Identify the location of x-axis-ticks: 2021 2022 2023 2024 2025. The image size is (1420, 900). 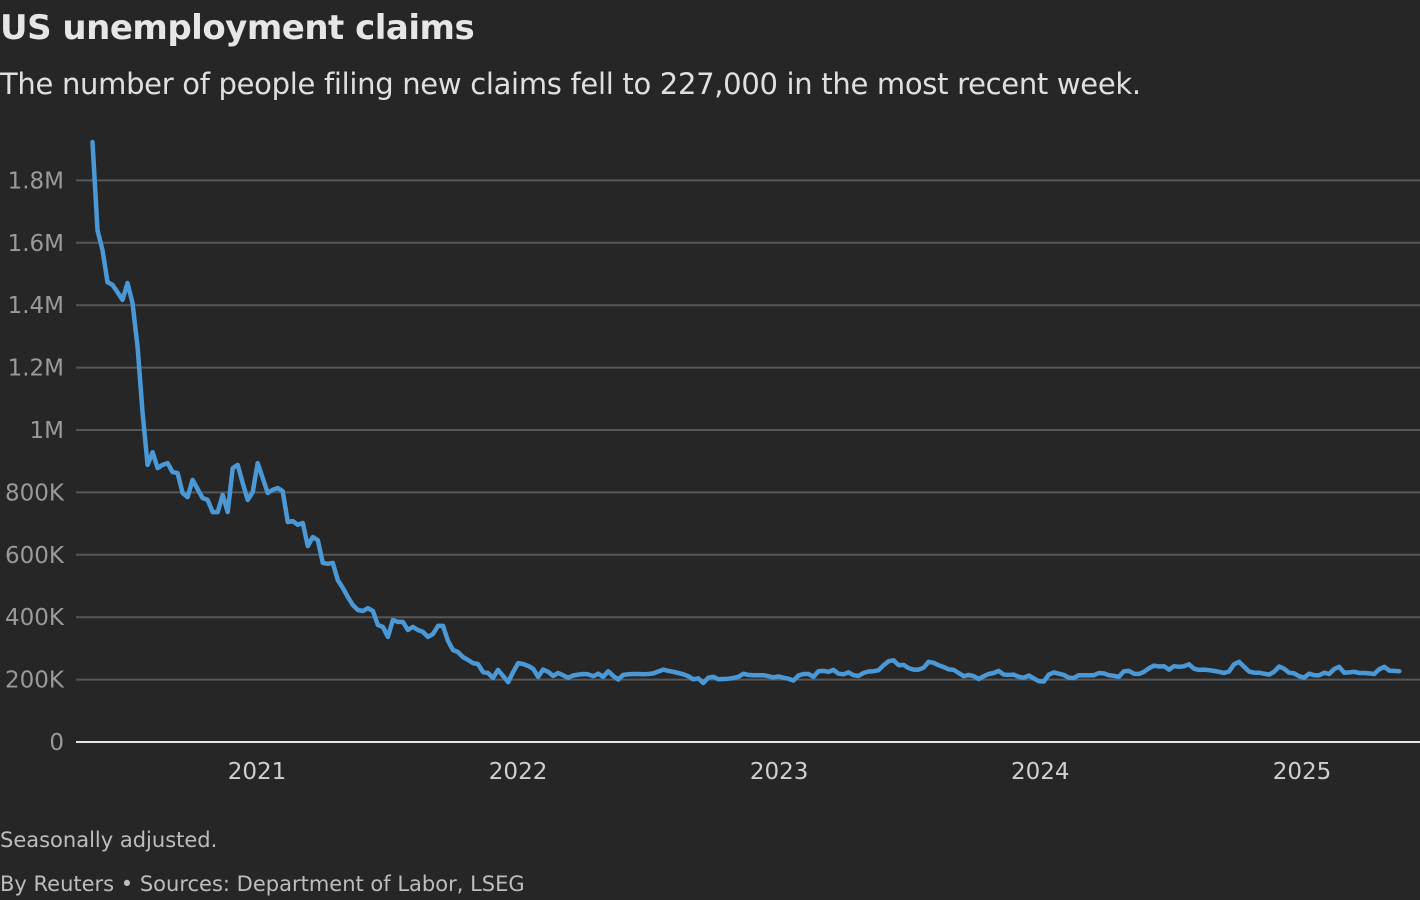
(780, 772).